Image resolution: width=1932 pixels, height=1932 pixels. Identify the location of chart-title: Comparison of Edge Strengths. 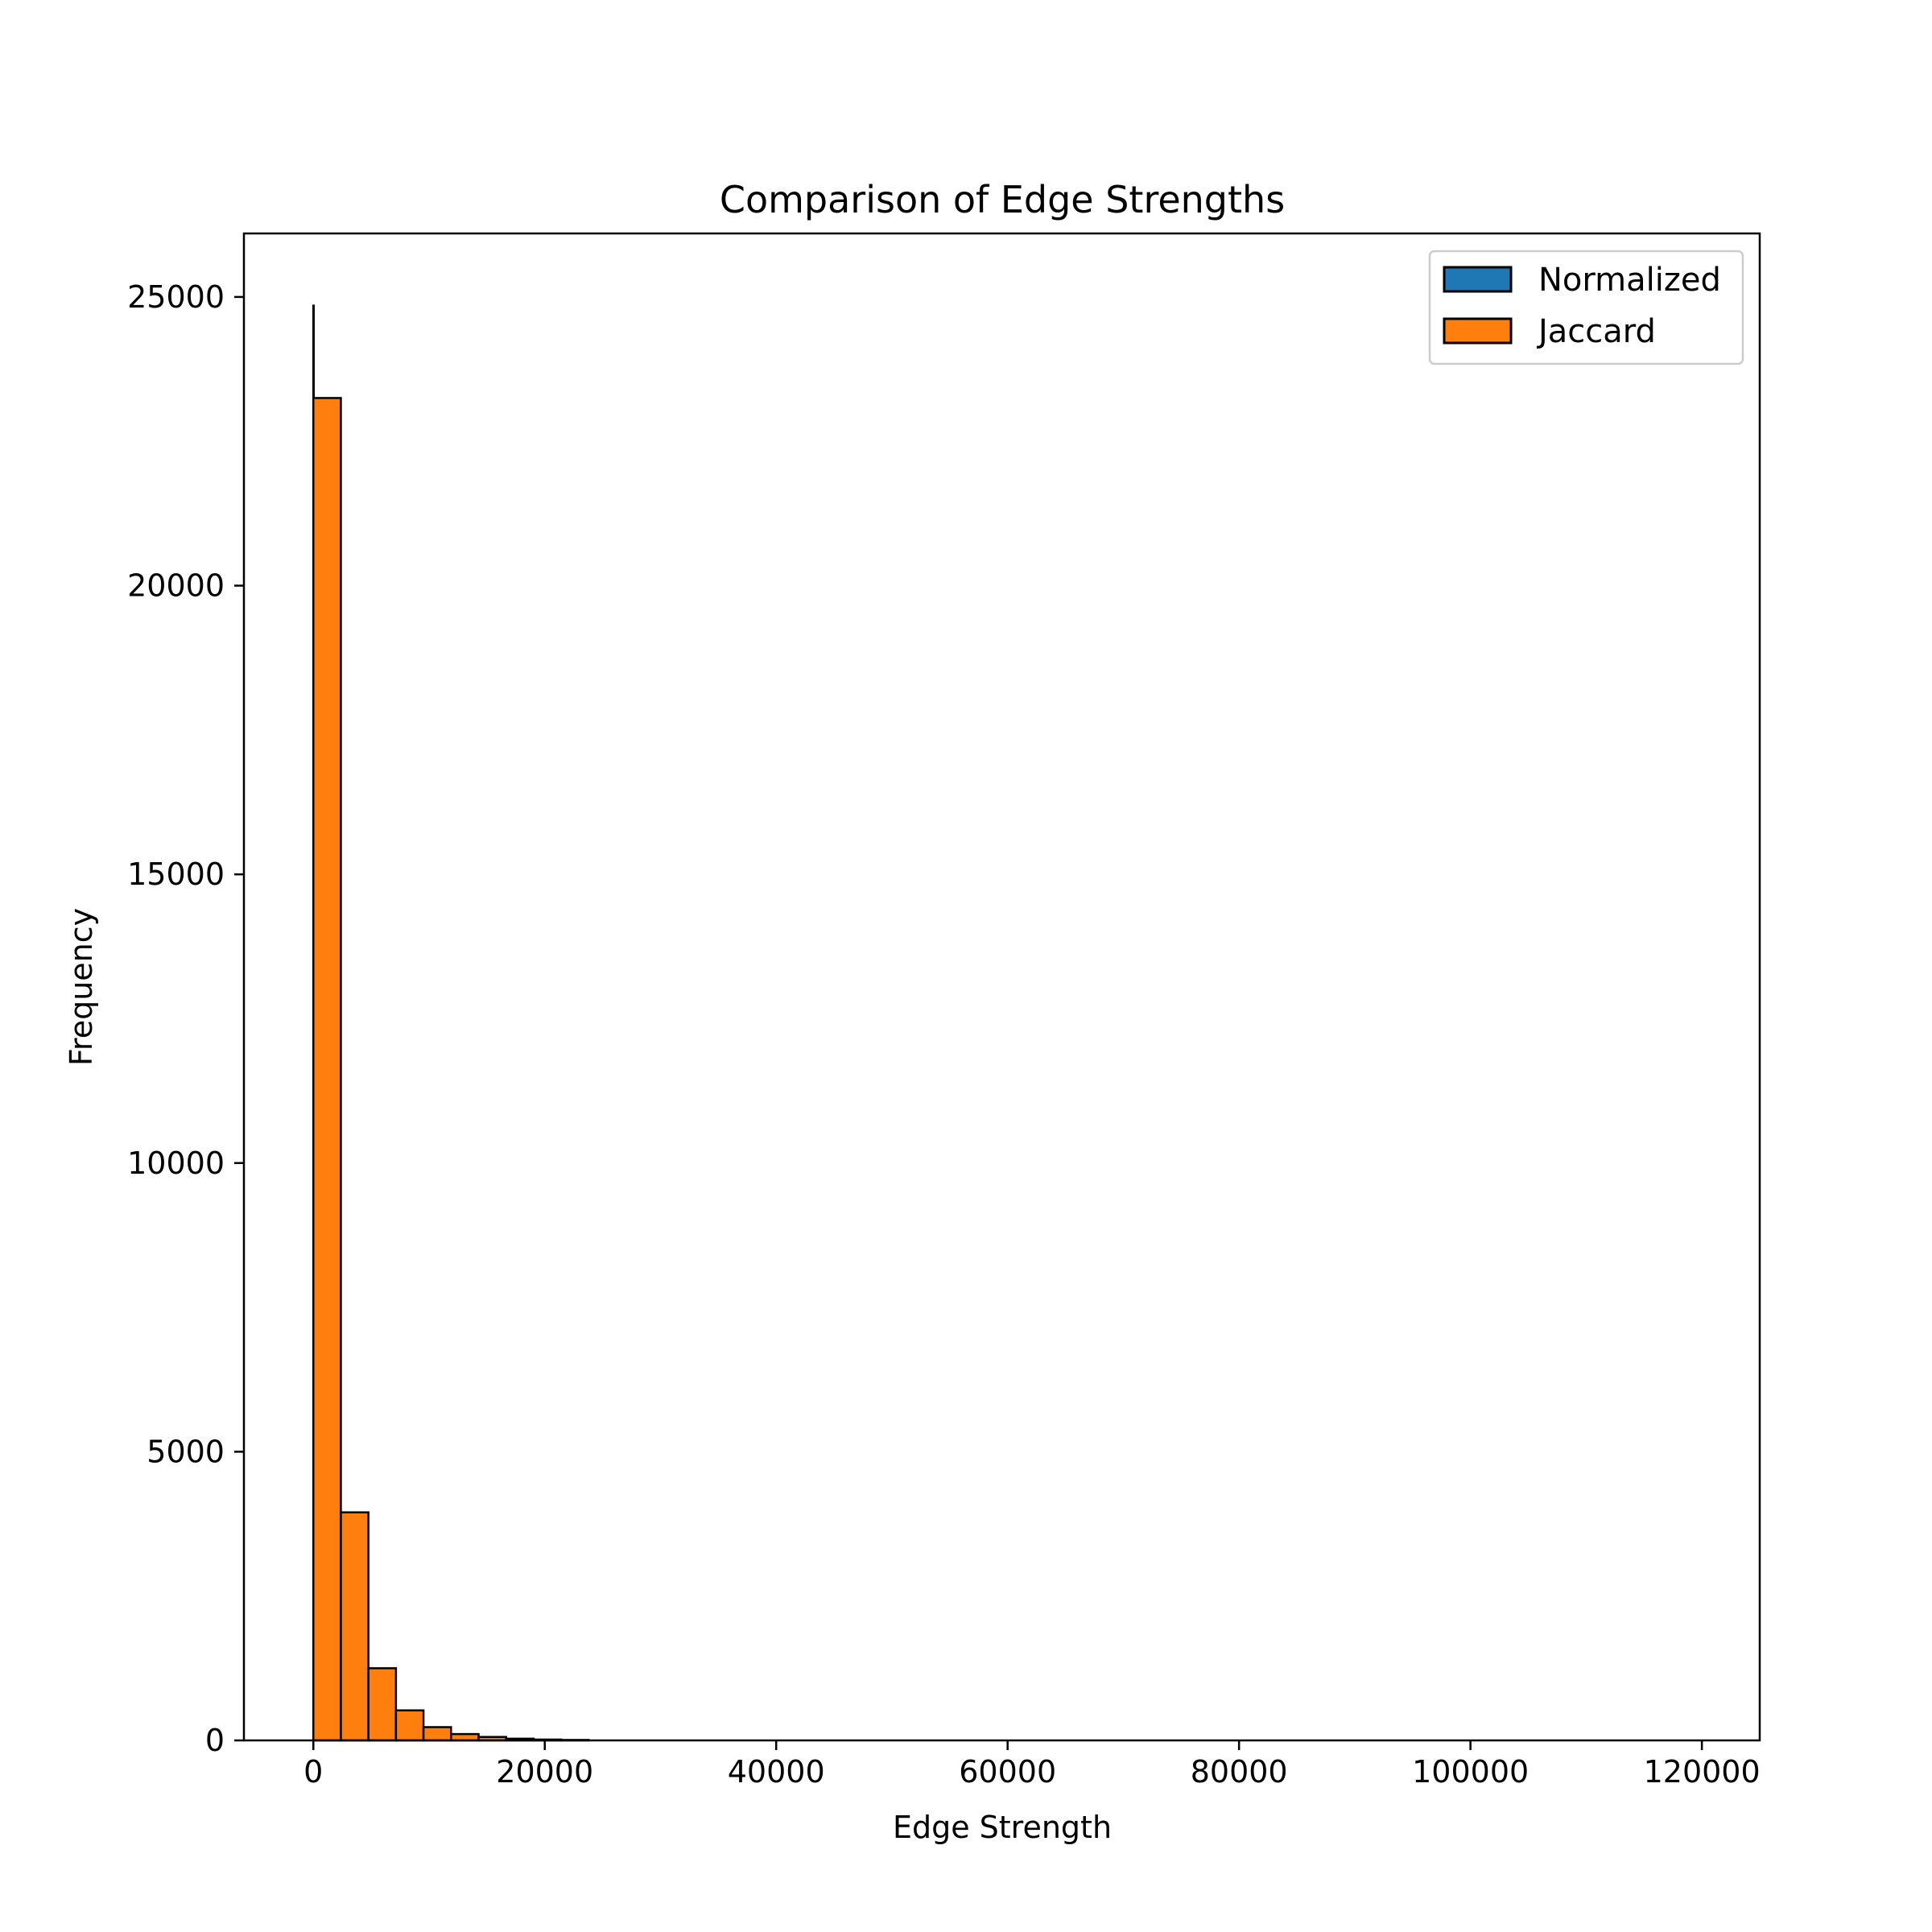
(1002, 199).